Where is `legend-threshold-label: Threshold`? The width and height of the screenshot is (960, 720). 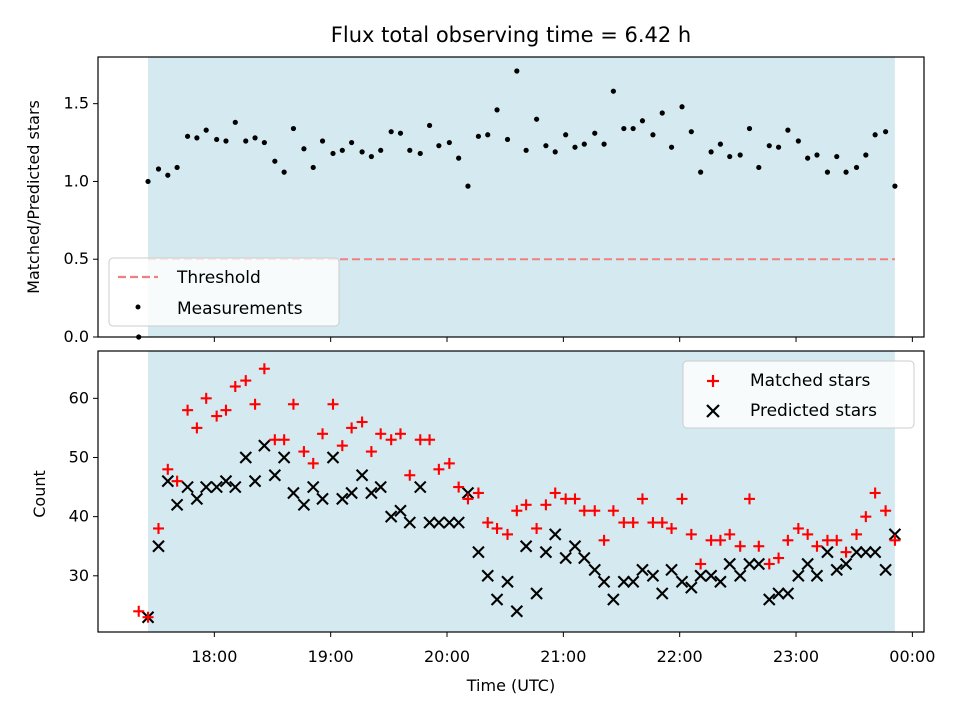
legend-threshold-label: Threshold is located at coordinates (218, 278).